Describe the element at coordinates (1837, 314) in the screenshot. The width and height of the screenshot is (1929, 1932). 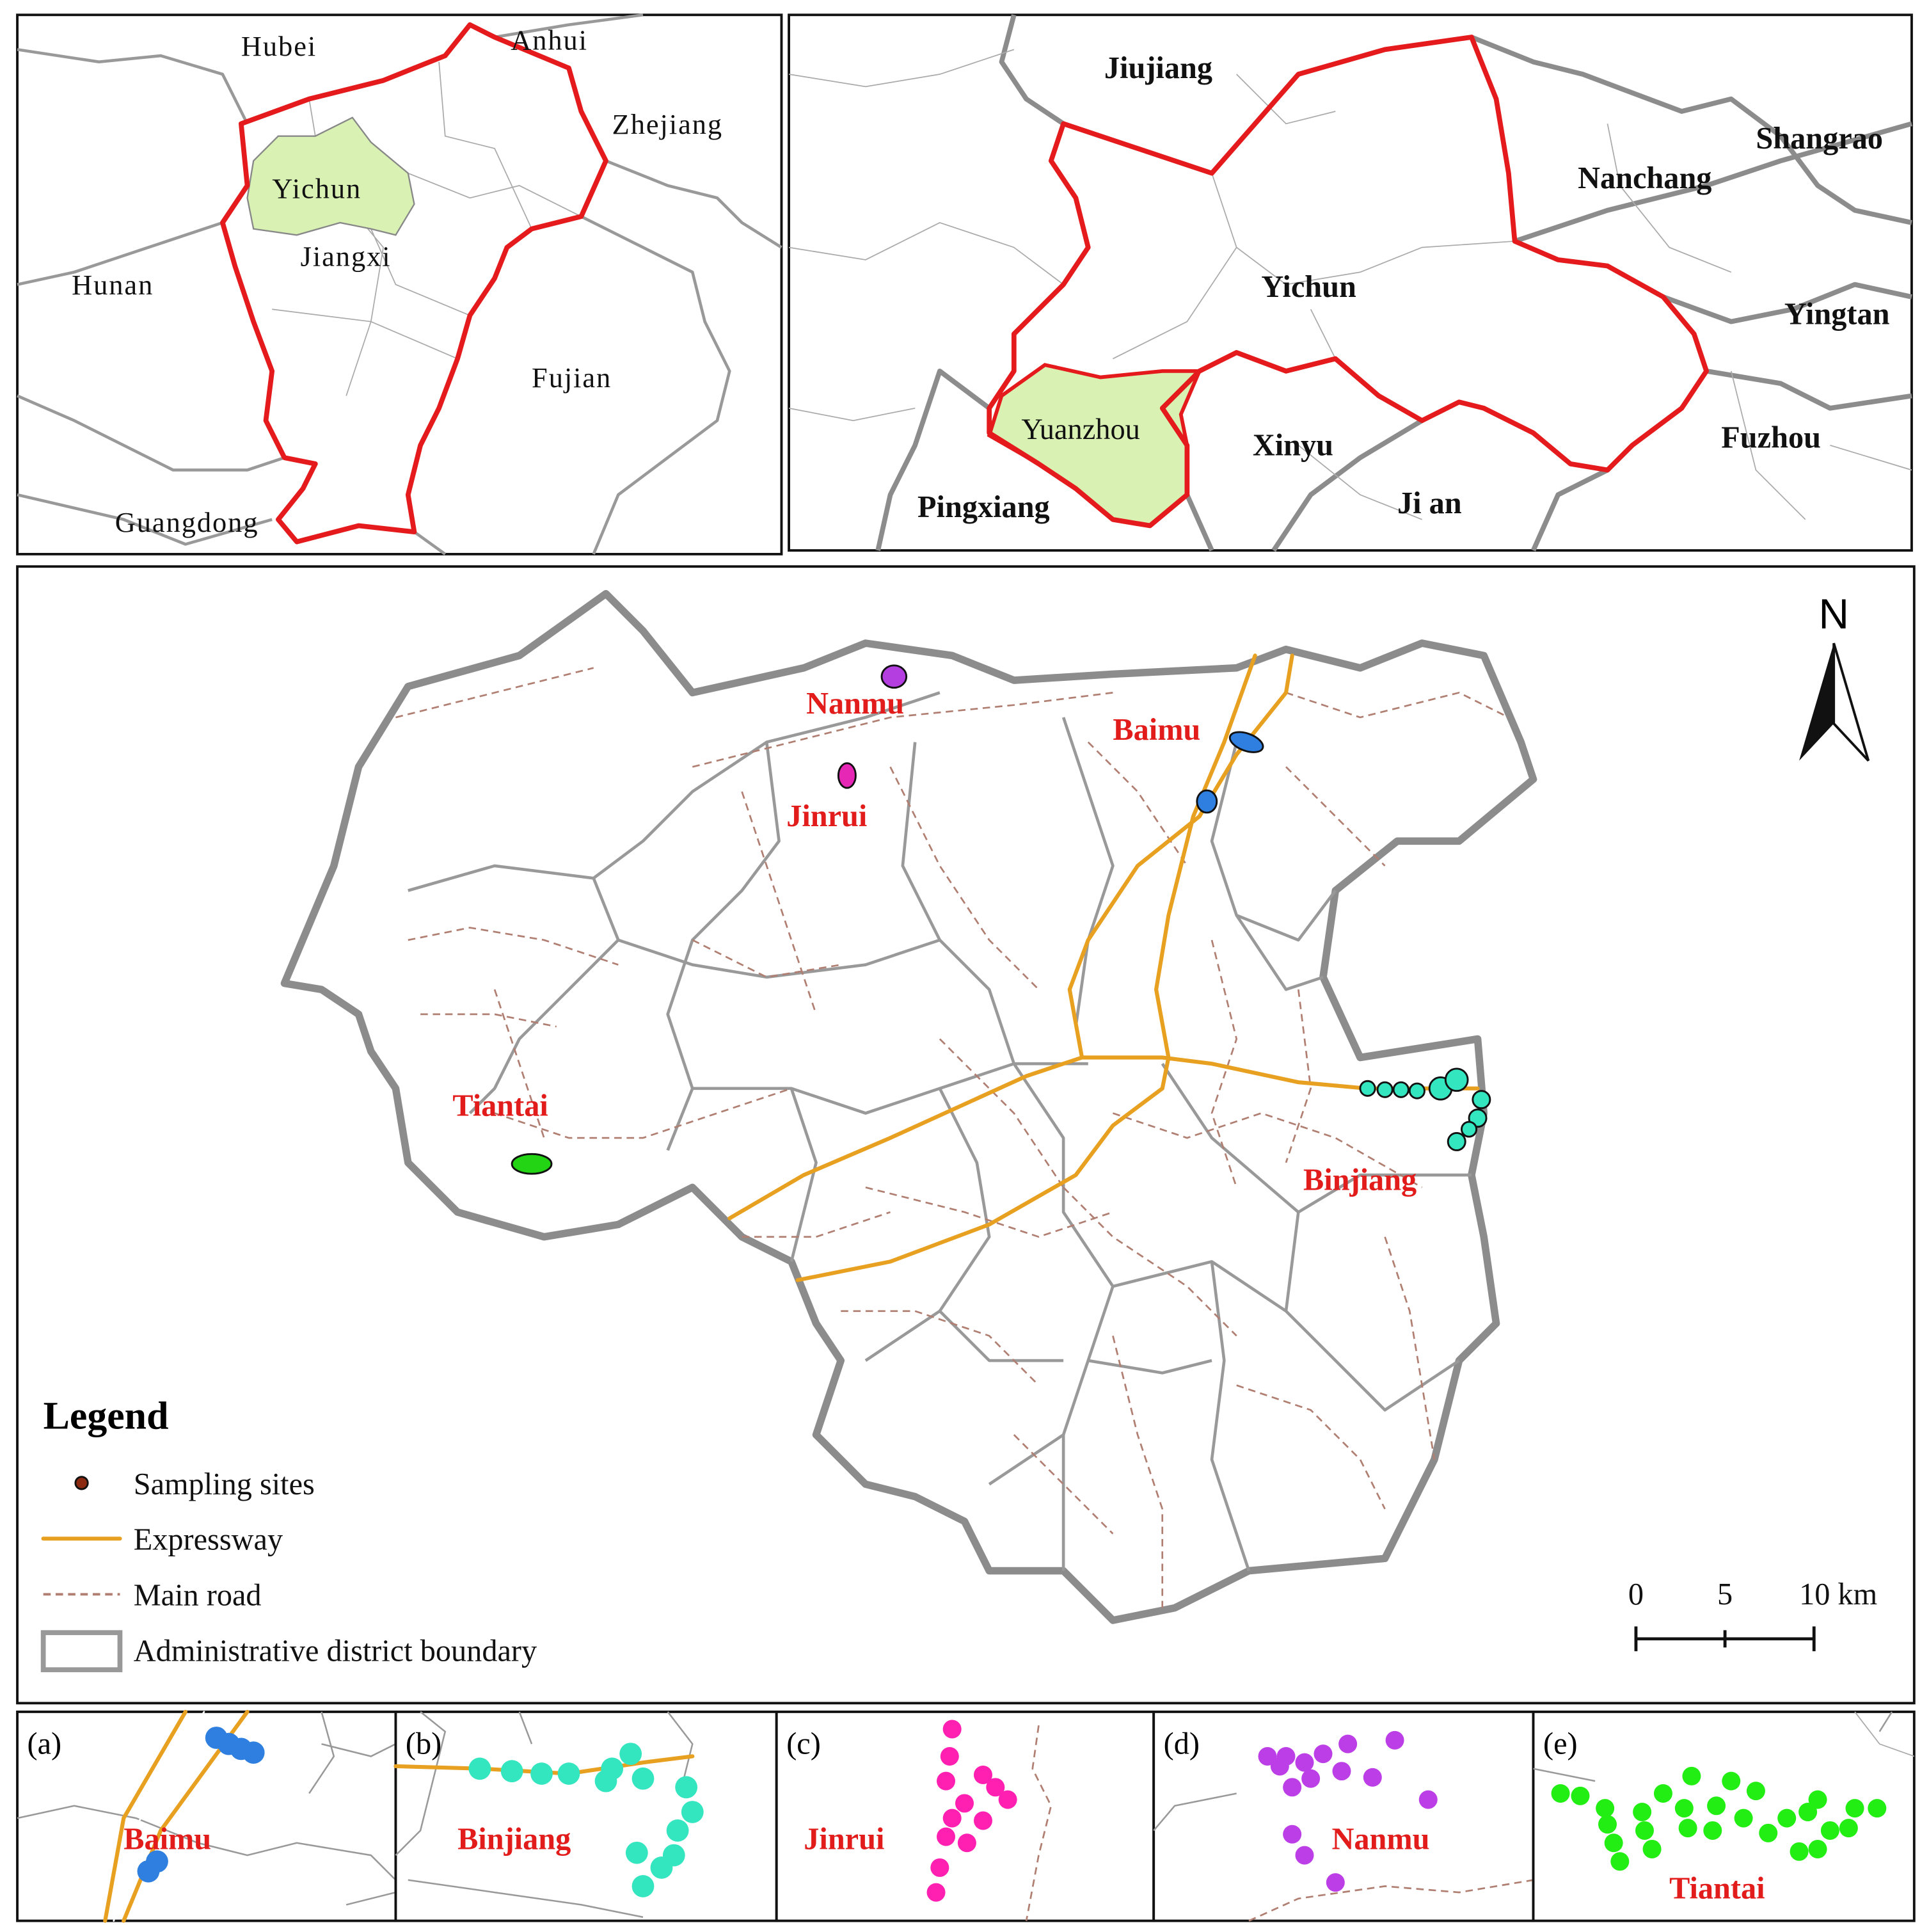
I see `city-label: Yingtan` at that location.